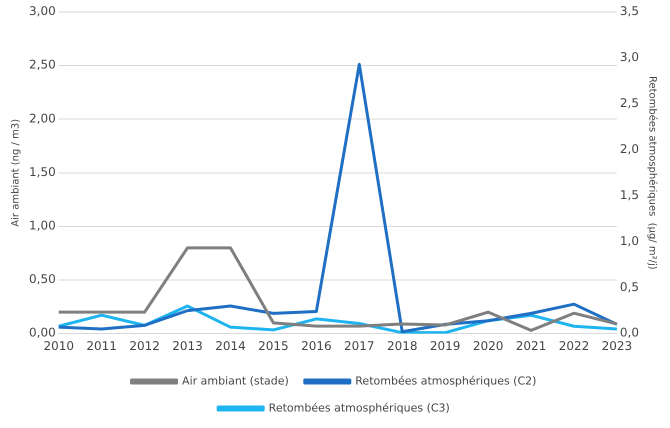 This screenshot has height=428, width=670. What do you see at coordinates (359, 345) in the screenshot?
I see `x-tick-label: 2017` at bounding box center [359, 345].